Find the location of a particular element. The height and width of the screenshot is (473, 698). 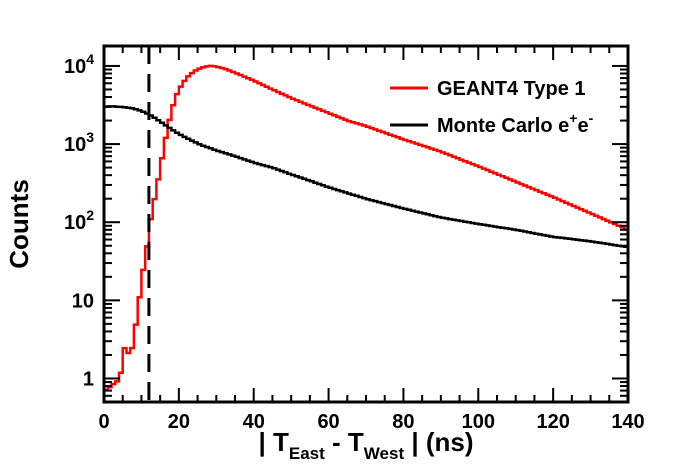

y-tick-label: 1 is located at coordinates (88, 379).